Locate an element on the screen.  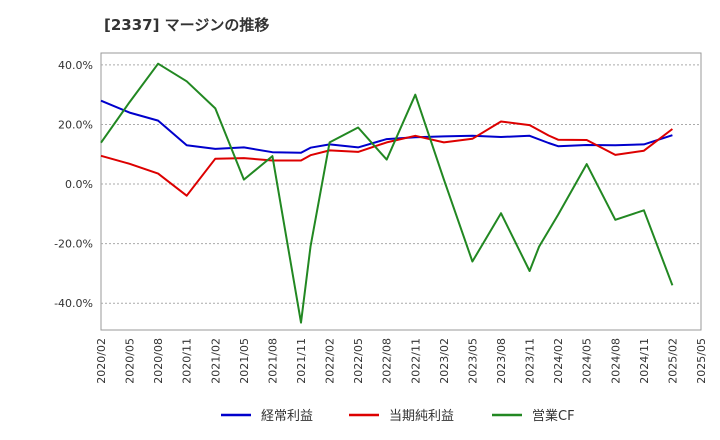
x-tick-label: 2023/11 is located at coordinates (530, 361).